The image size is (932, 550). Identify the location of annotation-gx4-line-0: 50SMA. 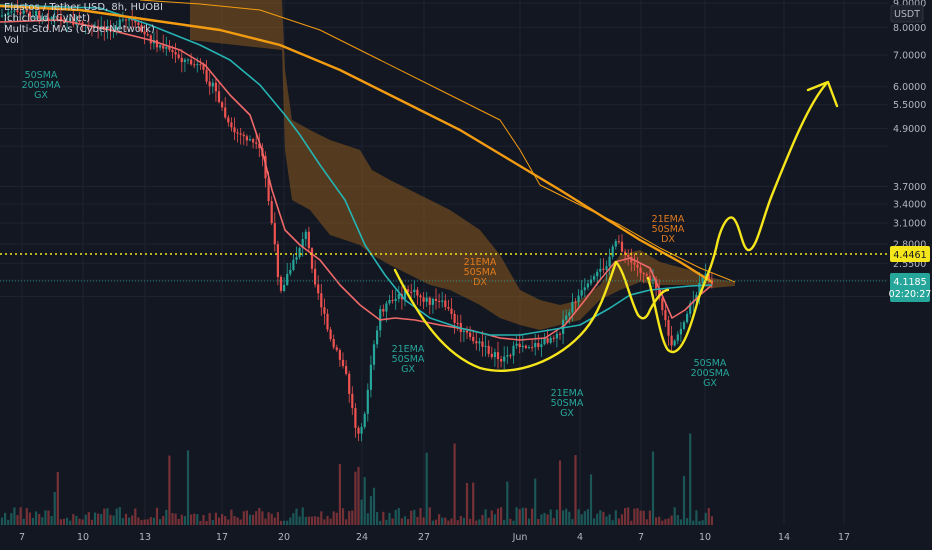
(710, 363).